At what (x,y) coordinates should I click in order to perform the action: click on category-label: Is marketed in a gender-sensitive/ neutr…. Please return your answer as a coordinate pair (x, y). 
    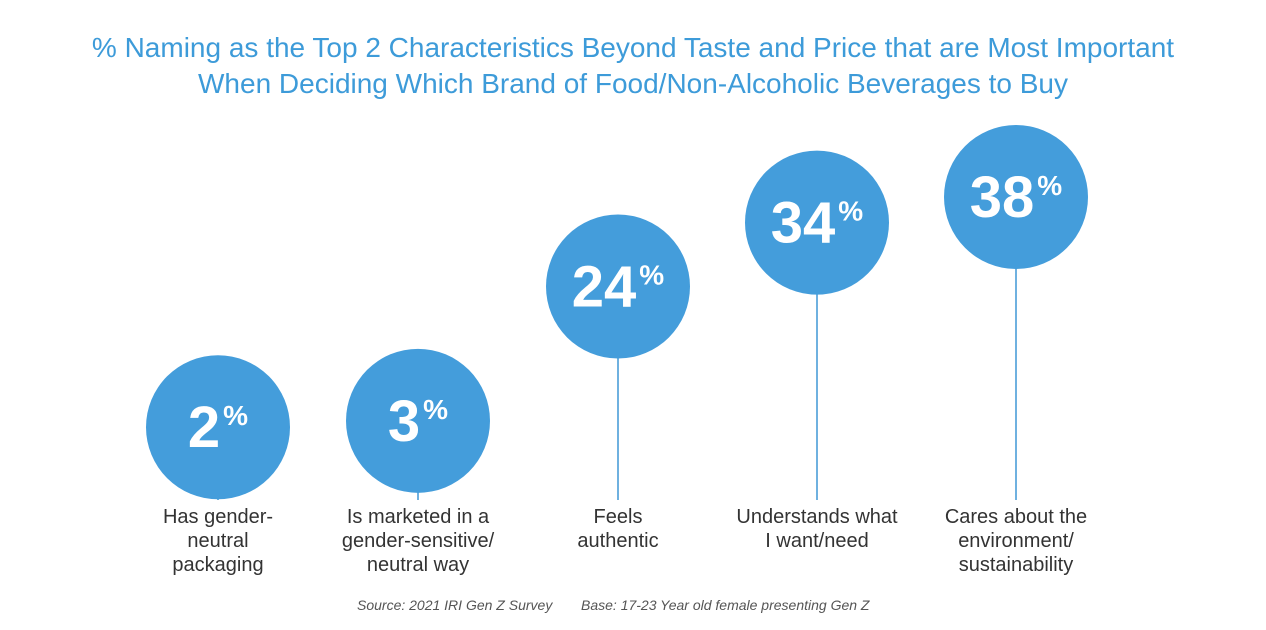
    Looking at the image, I should click on (418, 541).